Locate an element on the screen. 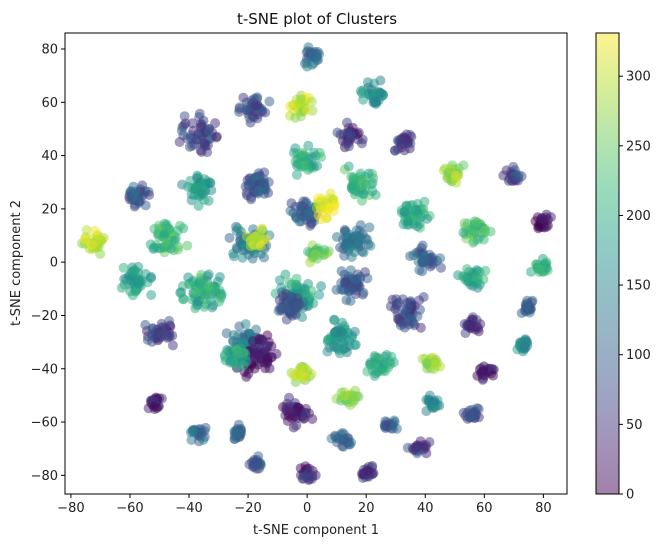 This screenshot has height=547, width=664. x-tick-label: 20 is located at coordinates (366, 508).